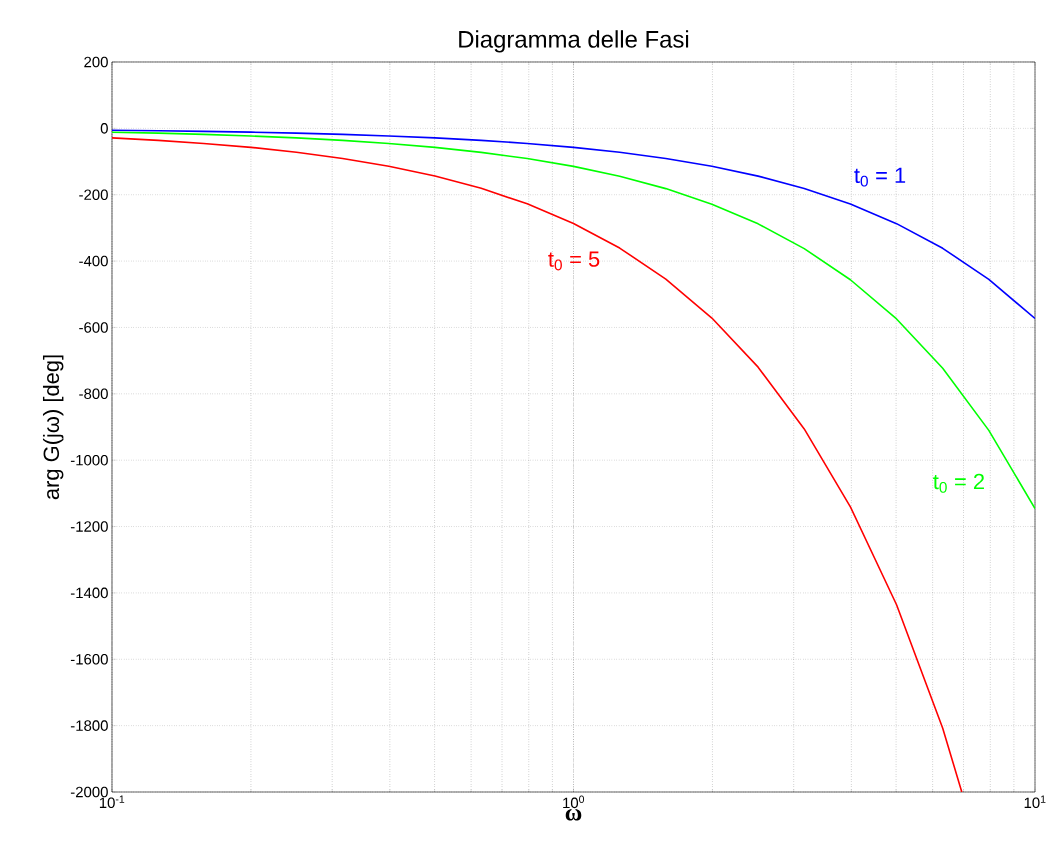 Image resolution: width=1050 pixels, height=859 pixels. What do you see at coordinates (958, 483) in the screenshot?
I see `series-label: t$_{0}$ = 2` at bounding box center [958, 483].